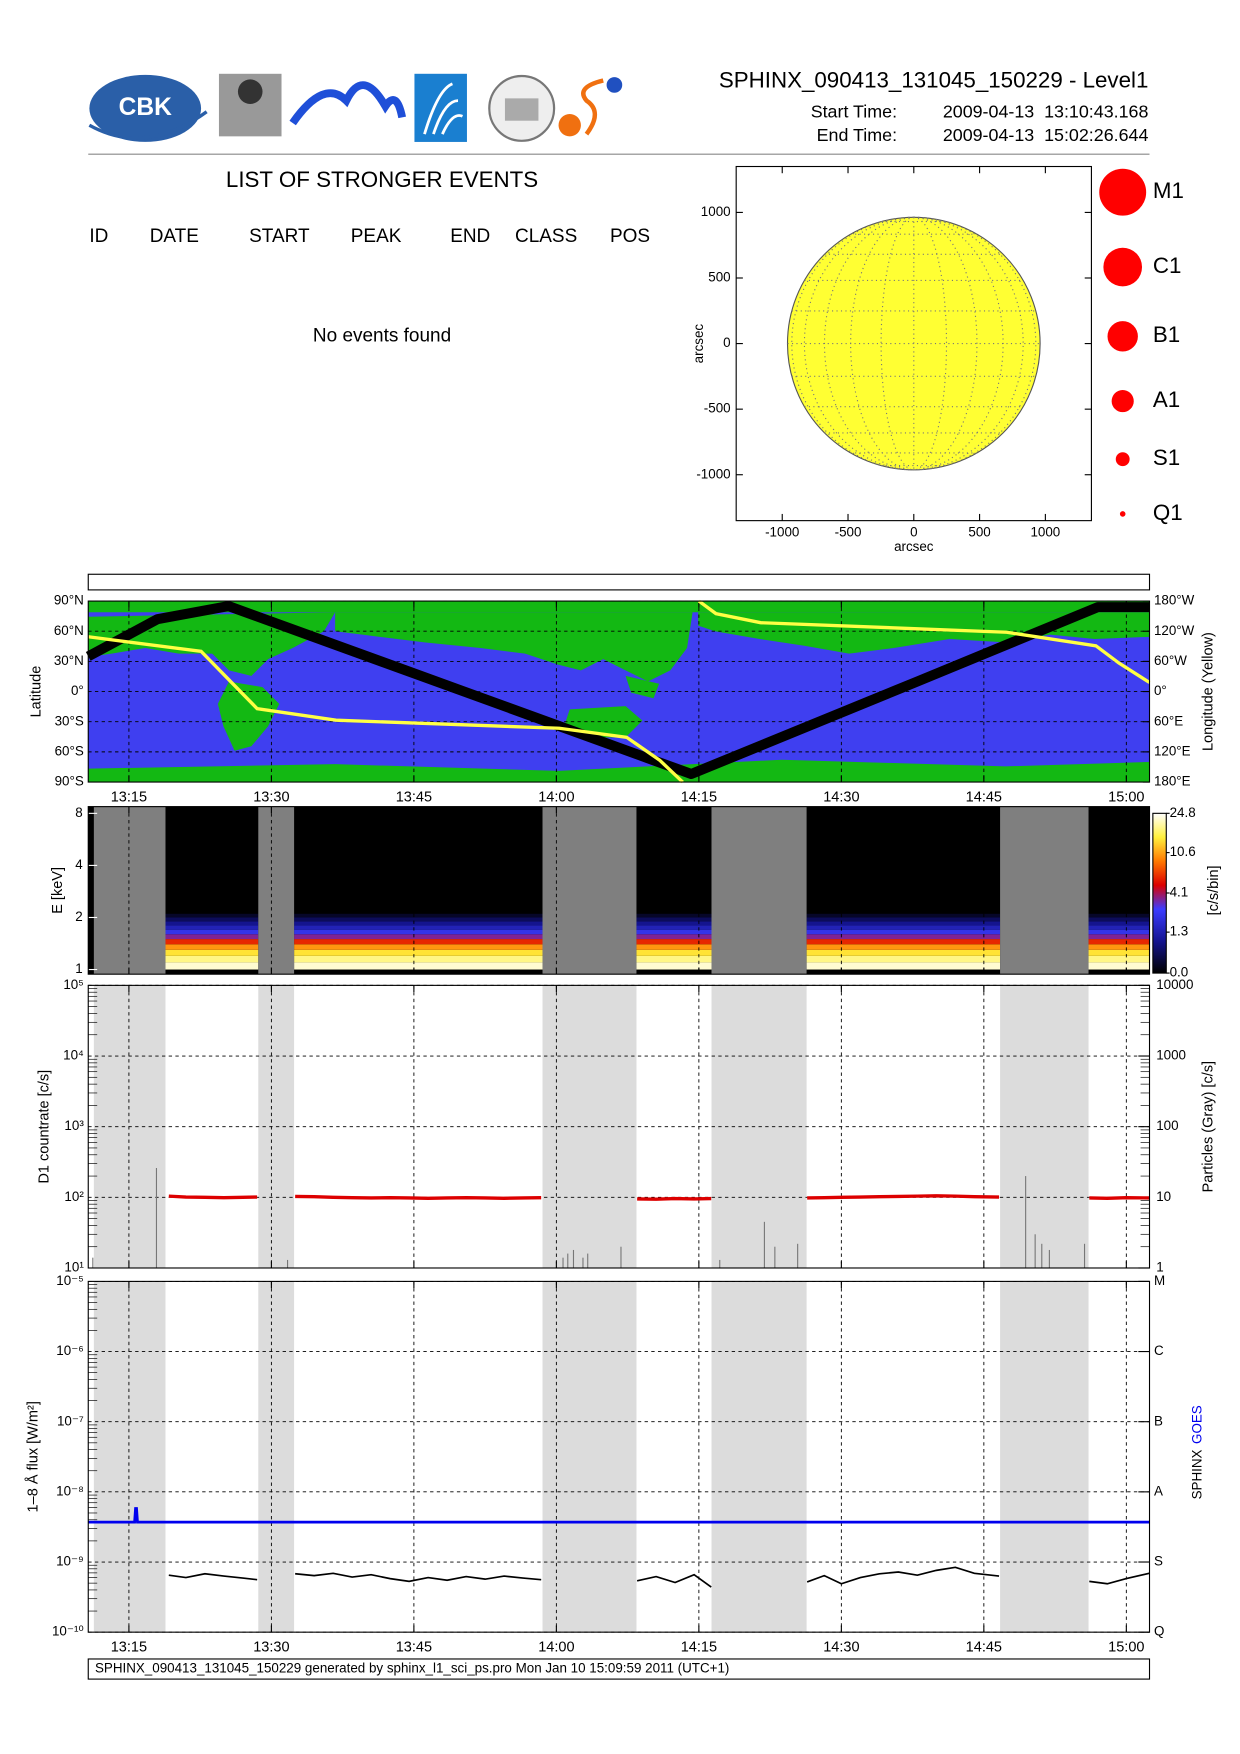  What do you see at coordinates (1166, 399) in the screenshot?
I see `class-label: A1` at bounding box center [1166, 399].